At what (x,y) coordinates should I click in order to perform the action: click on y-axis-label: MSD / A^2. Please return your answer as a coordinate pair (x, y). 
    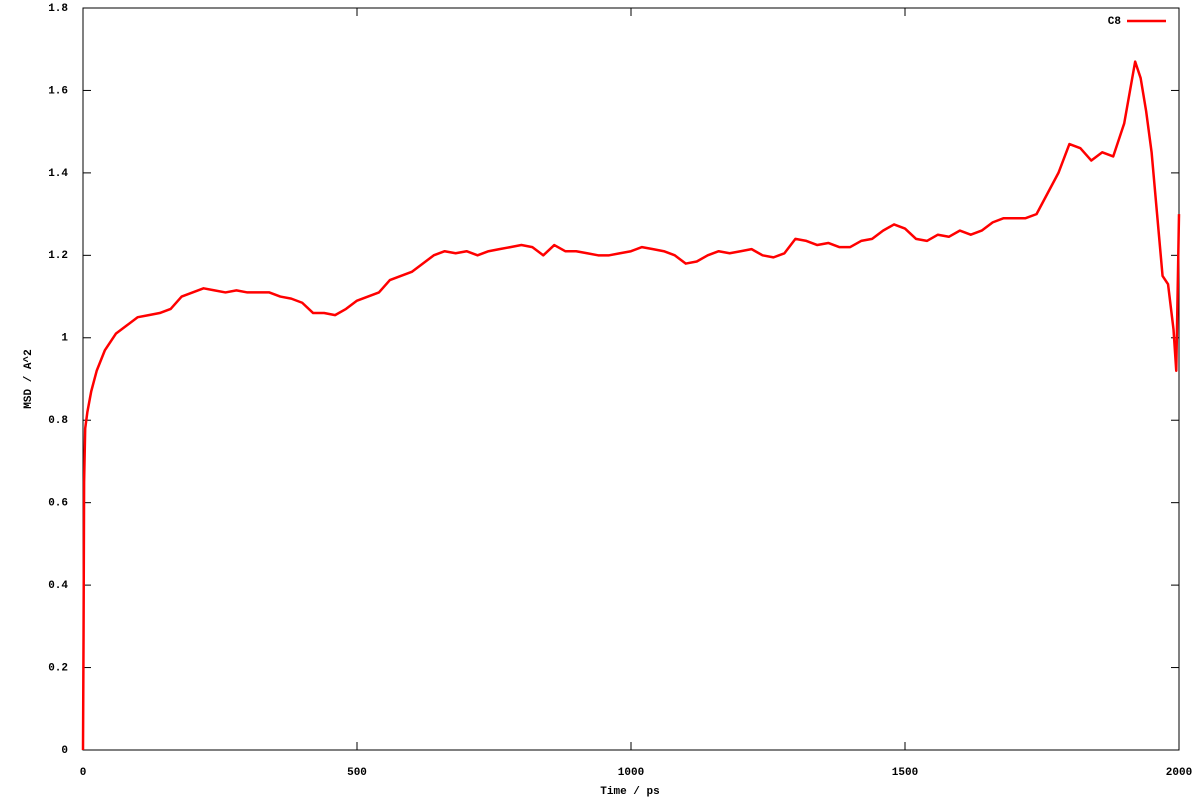
    Looking at the image, I should click on (29, 378).